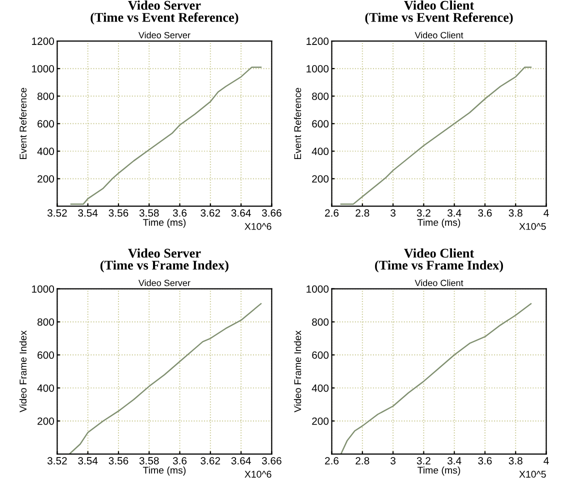 This screenshot has width=572, height=483. Describe the element at coordinates (164, 12) in the screenshot. I see `chart-title: Video Server (Time vs Event Reference)` at that location.